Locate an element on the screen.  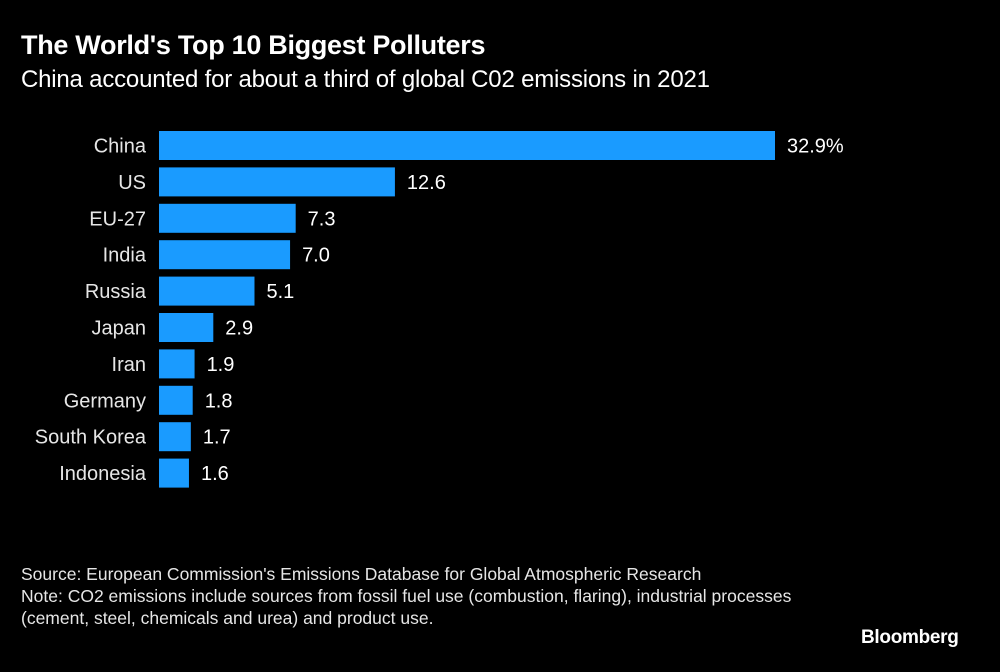
category-label: US is located at coordinates (132, 183).